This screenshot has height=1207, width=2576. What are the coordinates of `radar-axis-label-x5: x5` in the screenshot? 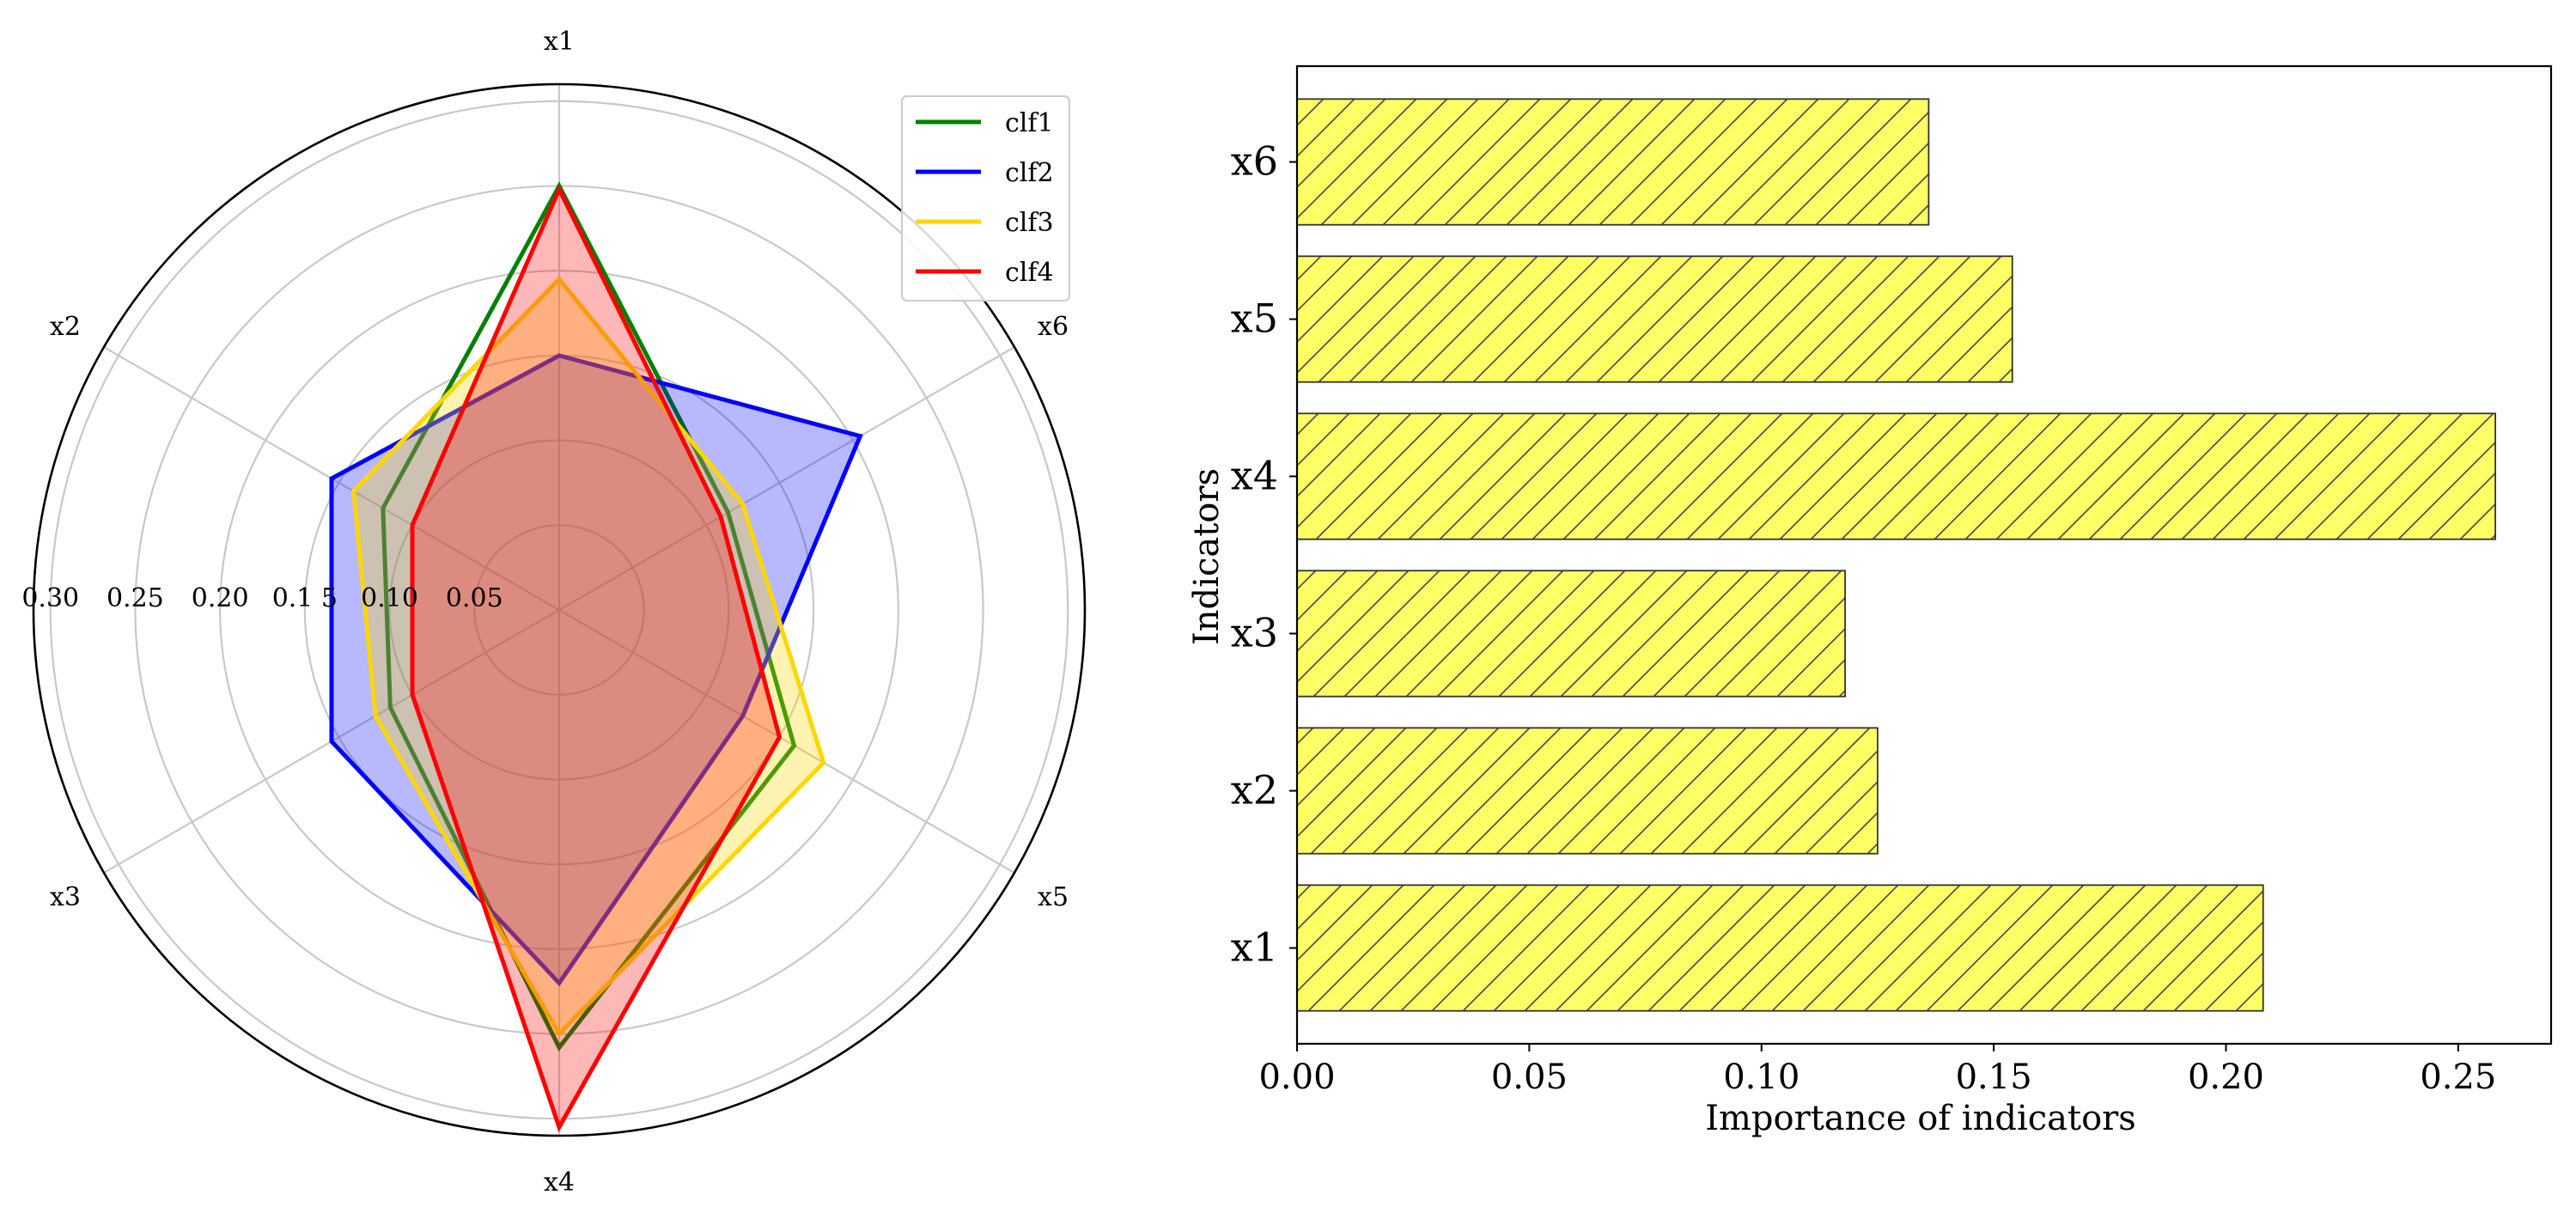 It's located at (1053, 897).